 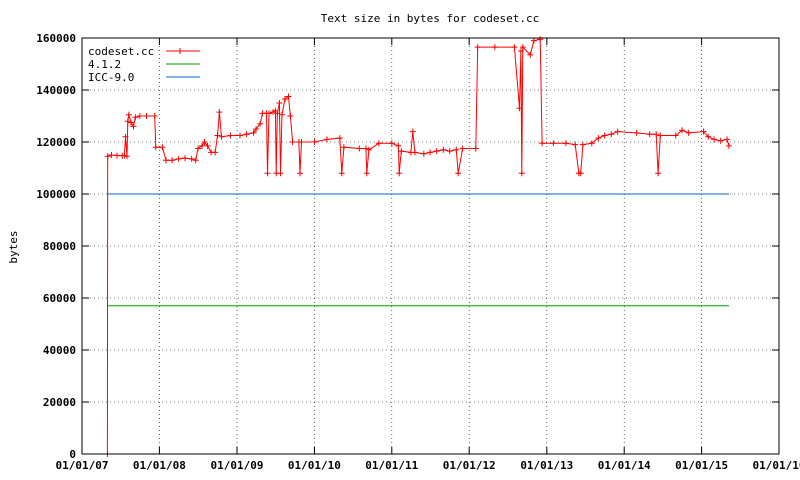 What do you see at coordinates (56, 38) in the screenshot?
I see `y-tick-label: 160000` at bounding box center [56, 38].